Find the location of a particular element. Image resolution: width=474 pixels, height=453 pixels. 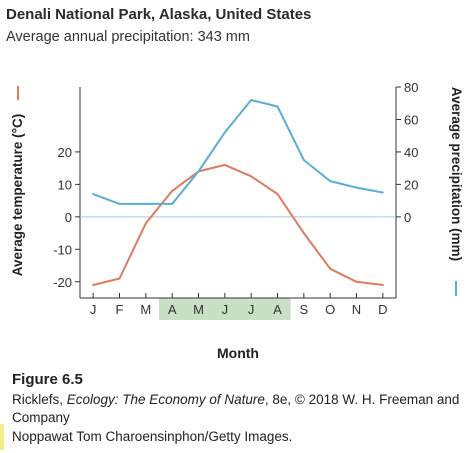

x-tick-label: D is located at coordinates (382, 309).